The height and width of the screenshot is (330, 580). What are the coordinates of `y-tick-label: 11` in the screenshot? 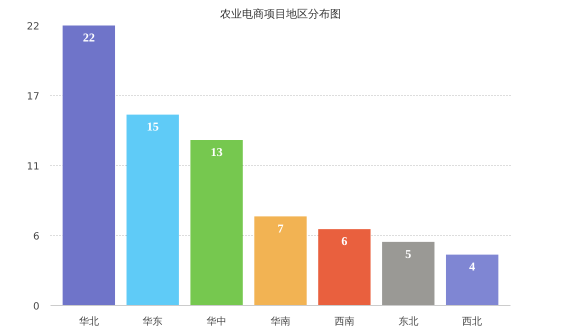 It's located at (33, 167).